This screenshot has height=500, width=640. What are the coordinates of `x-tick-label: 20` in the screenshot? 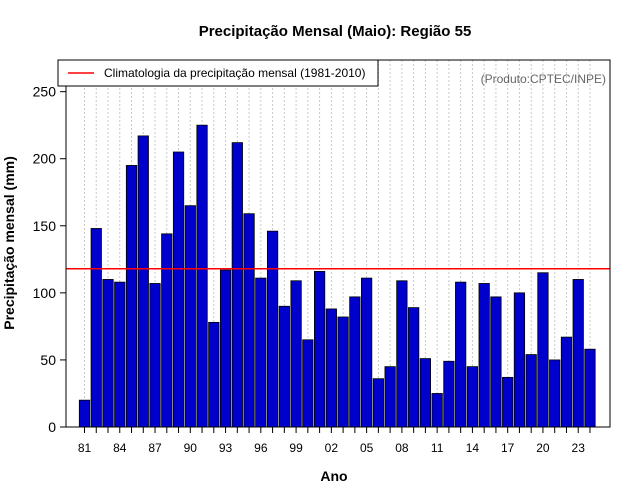 It's located at (543, 448).